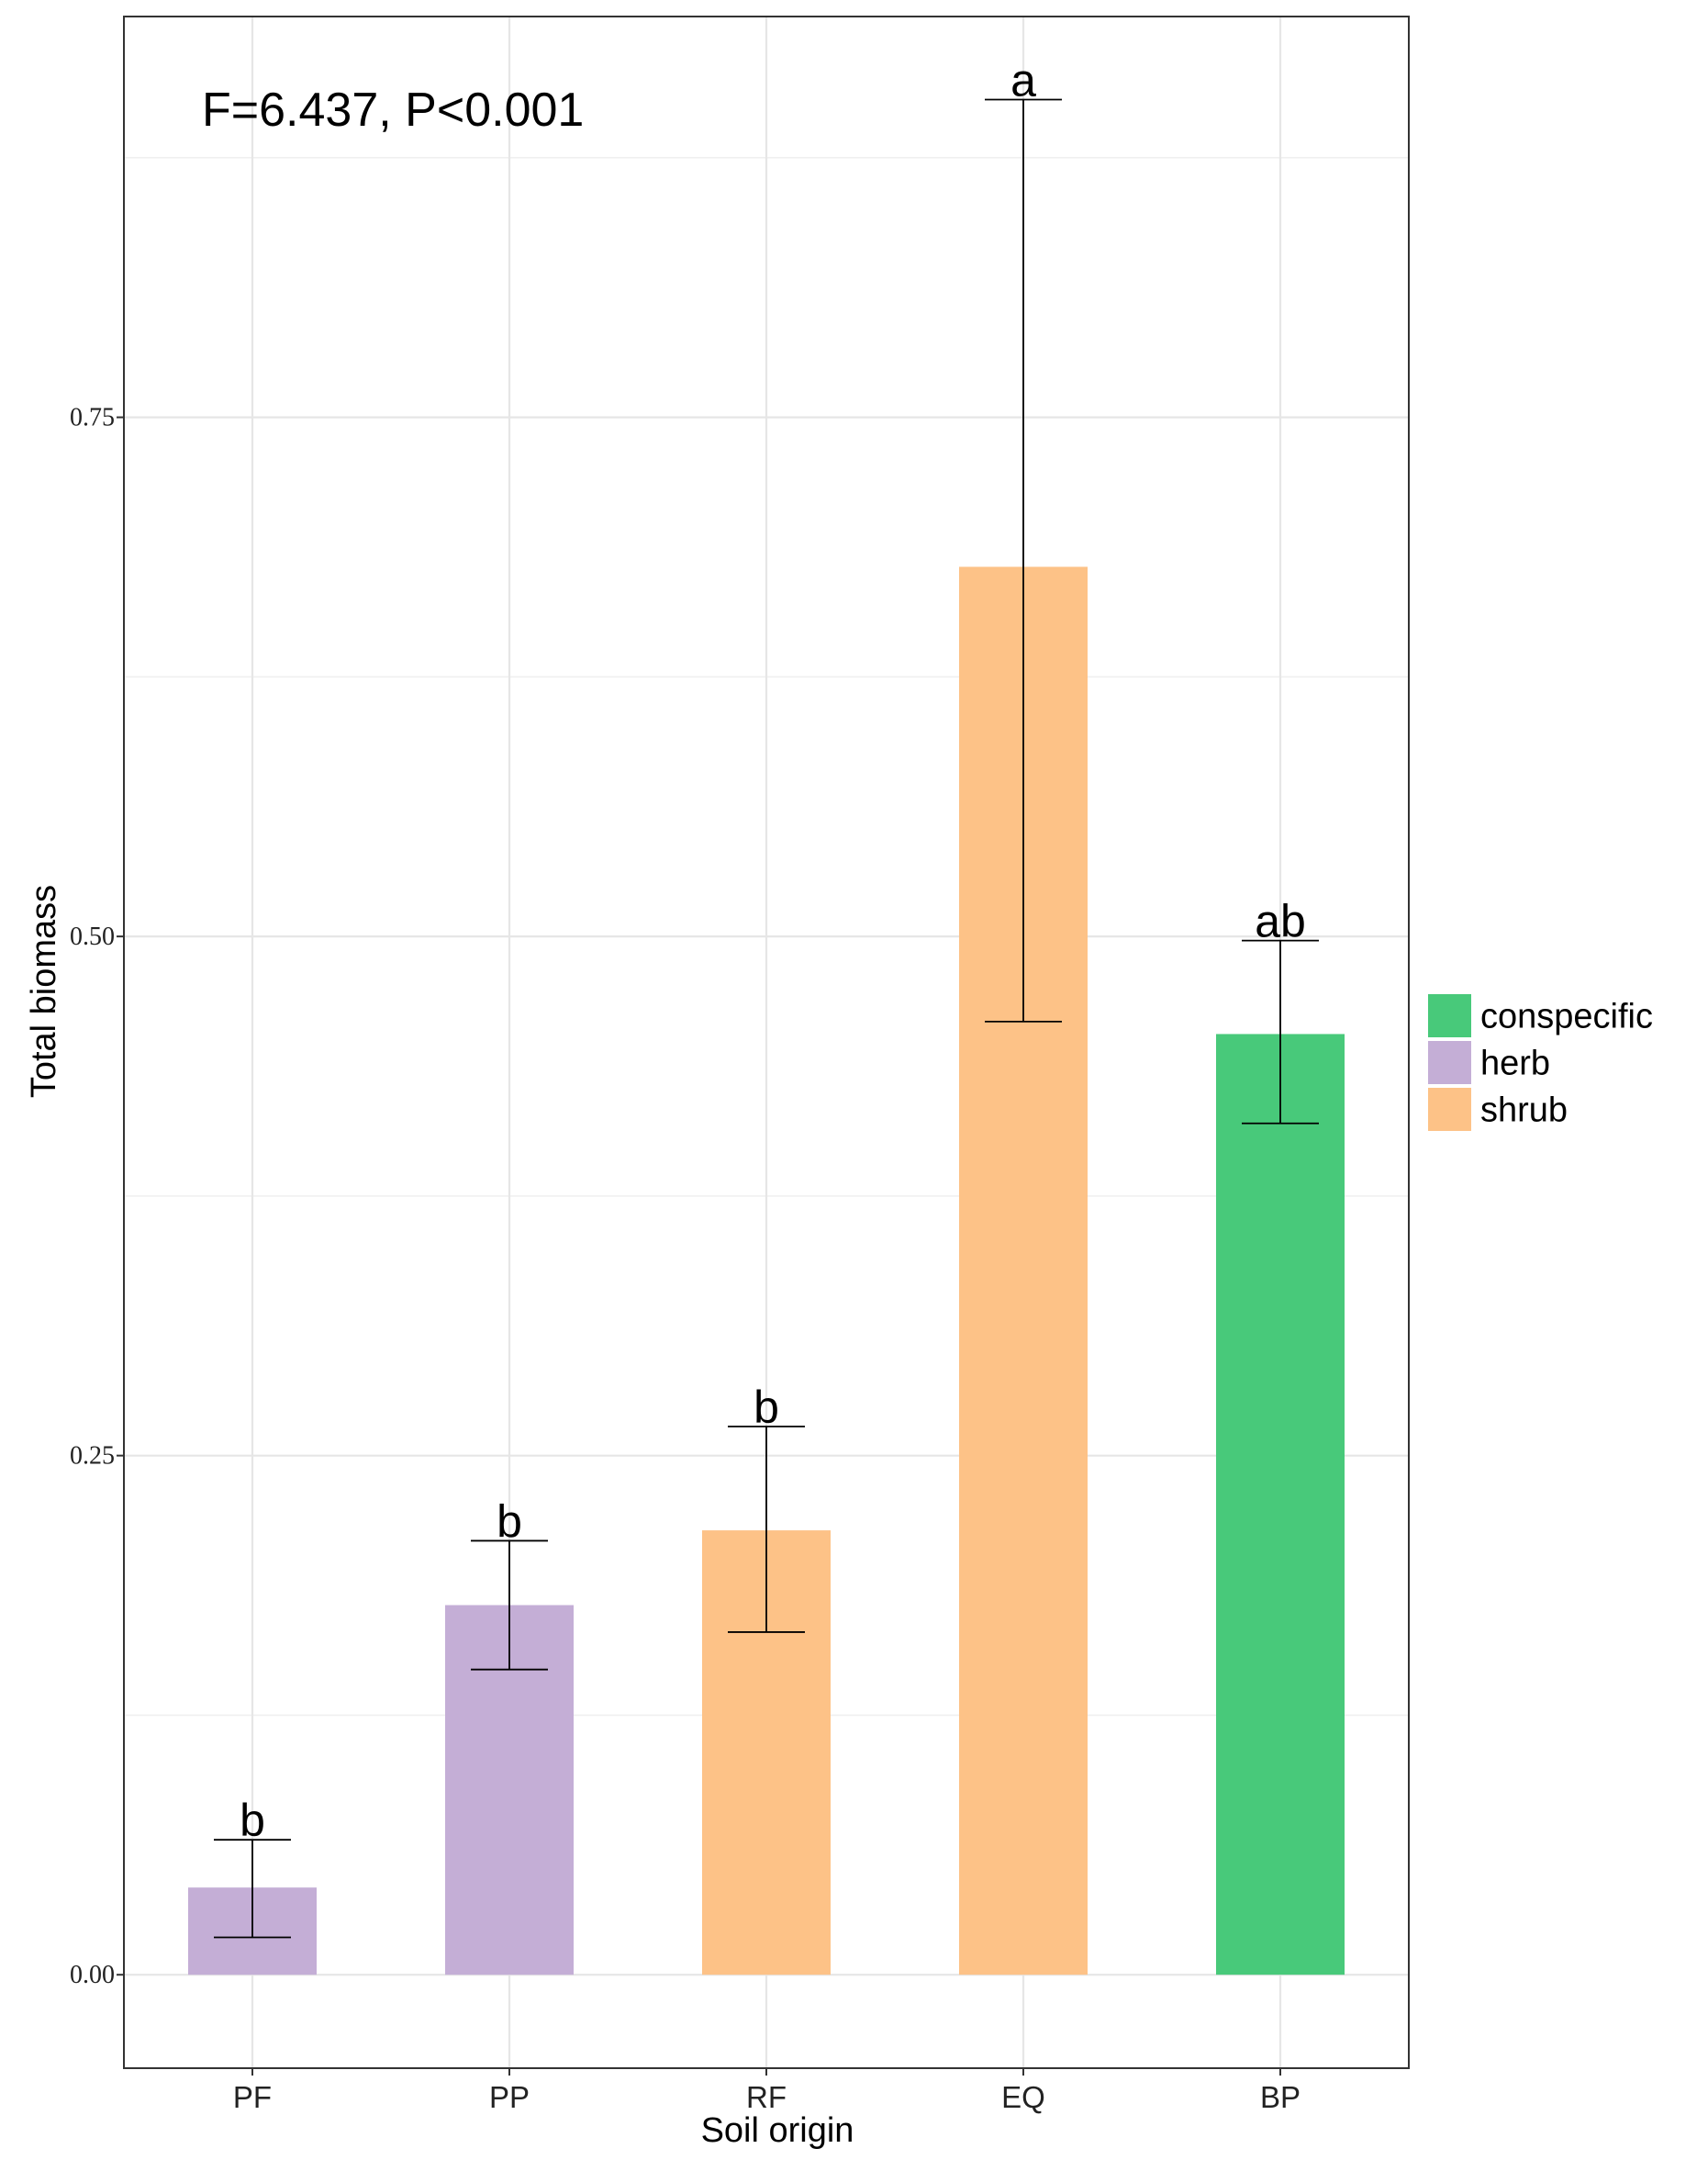 Image resolution: width=1708 pixels, height=2171 pixels. I want to click on x-tick-label-pf: PF, so click(252, 2097).